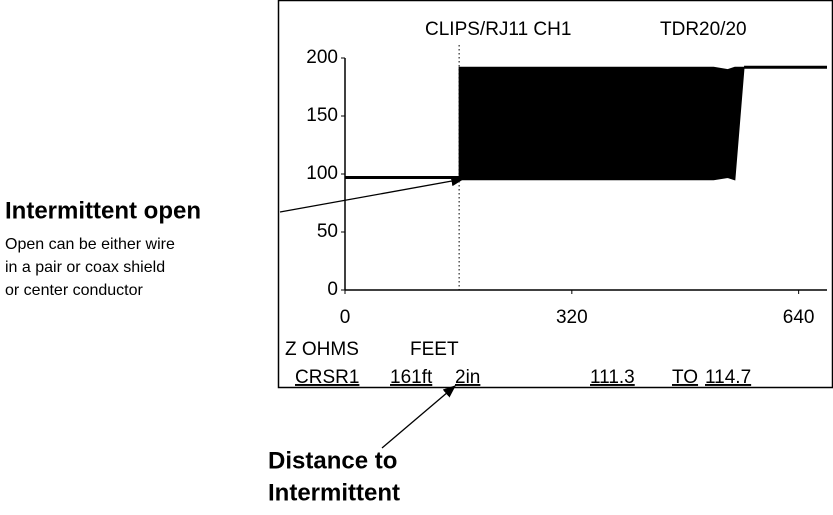 This screenshot has width=833, height=515. I want to click on y-tick-label: 150, so click(322, 115).